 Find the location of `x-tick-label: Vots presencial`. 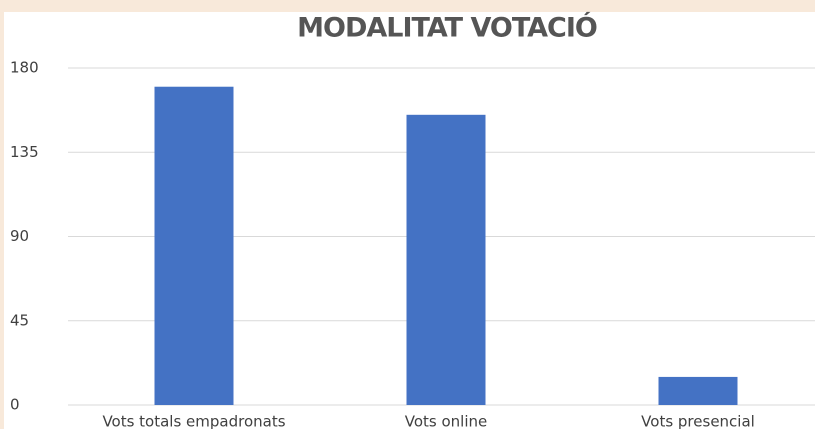

x-tick-label: Vots presencial is located at coordinates (698, 421).